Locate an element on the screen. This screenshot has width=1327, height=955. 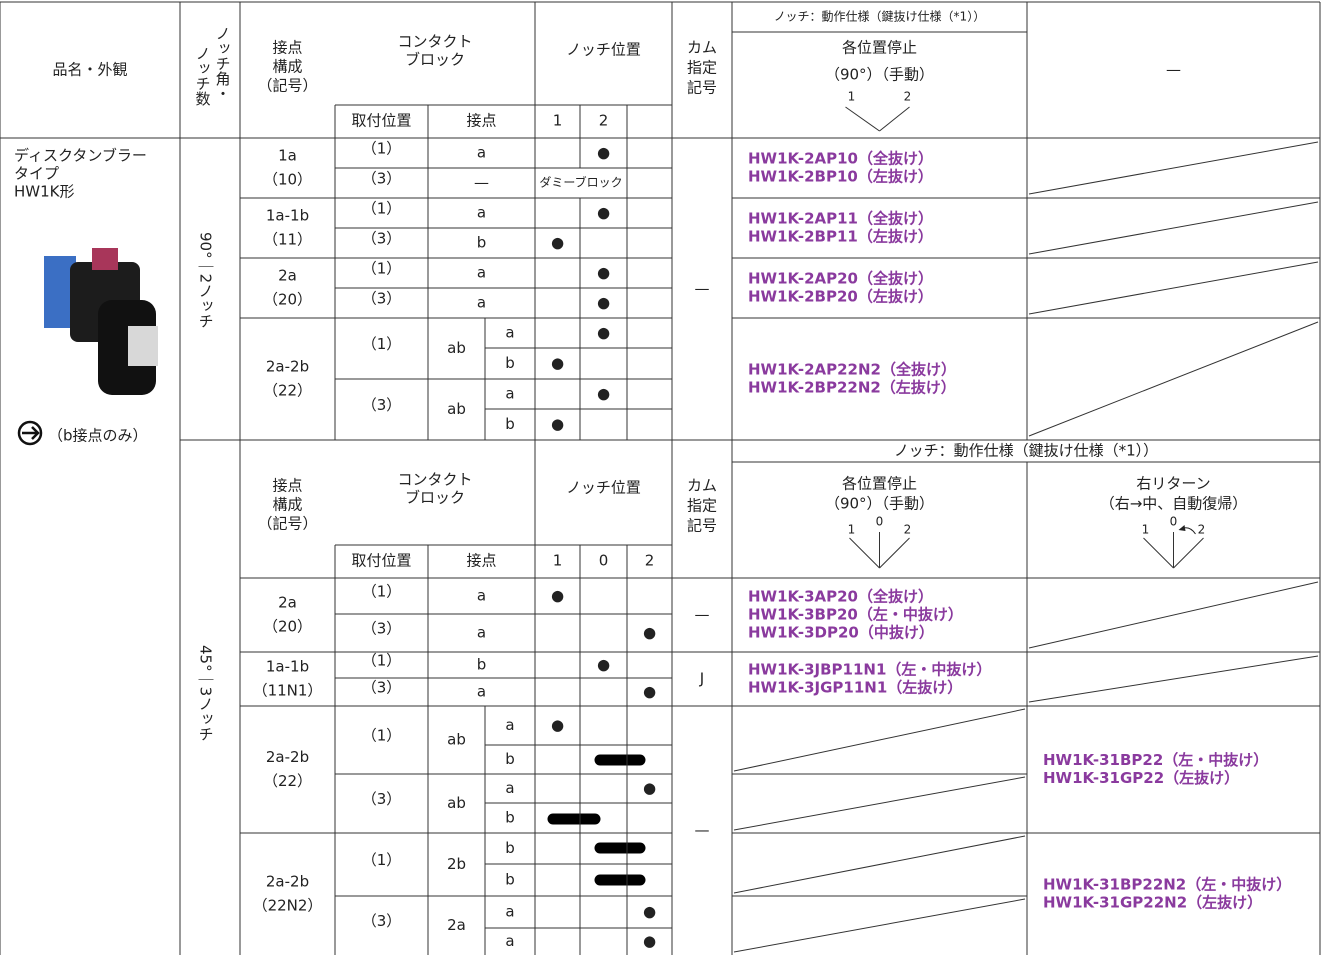
header-label: （記号） is located at coordinates (287, 524).